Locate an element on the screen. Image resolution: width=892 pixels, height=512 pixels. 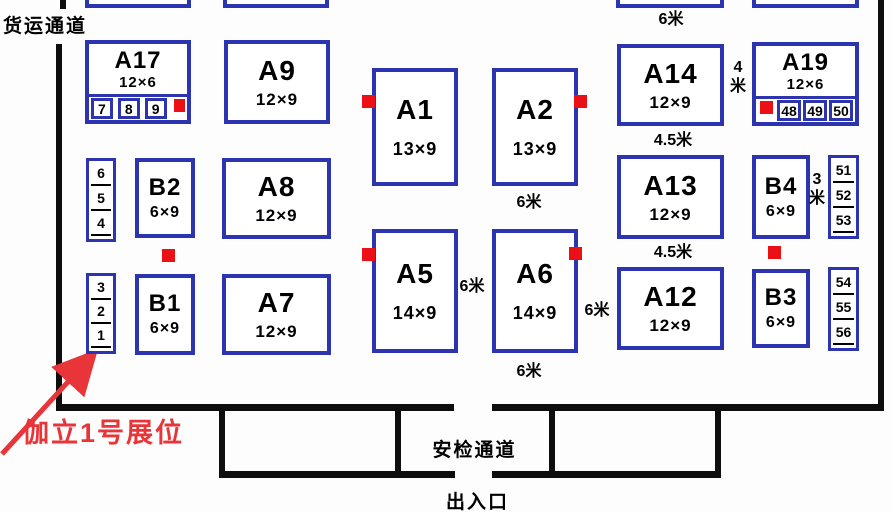
booth-b4: B4 6×9 is located at coordinates (781, 197).